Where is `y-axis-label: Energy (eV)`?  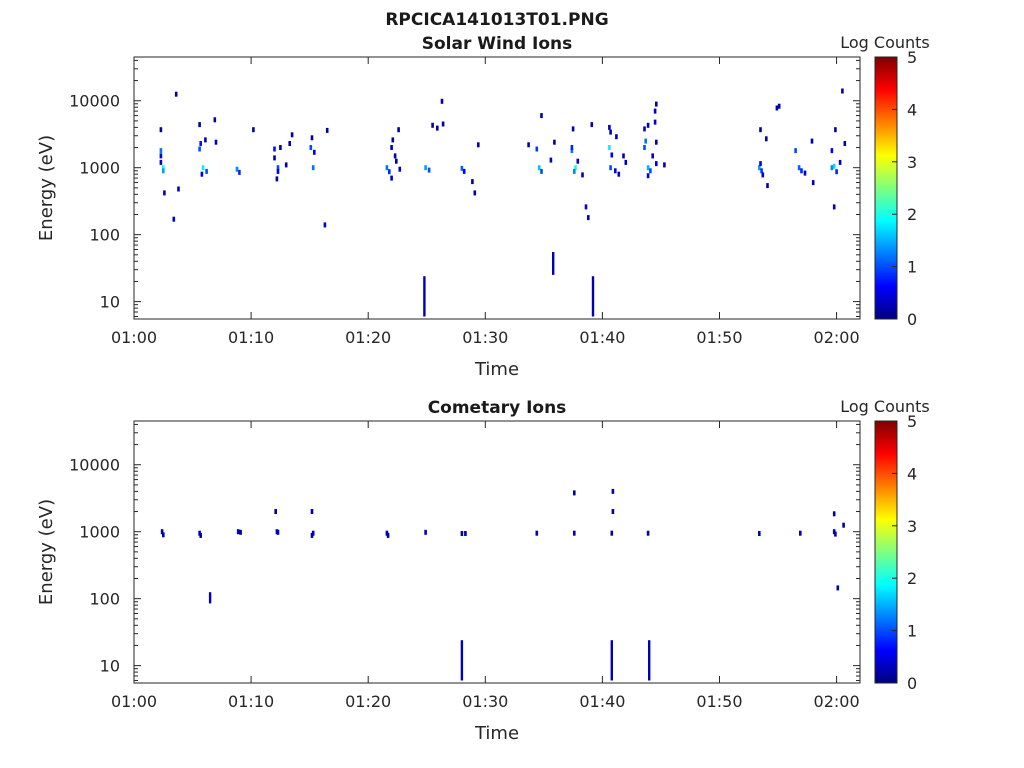
y-axis-label: Energy (eV) is located at coordinates (46, 552).